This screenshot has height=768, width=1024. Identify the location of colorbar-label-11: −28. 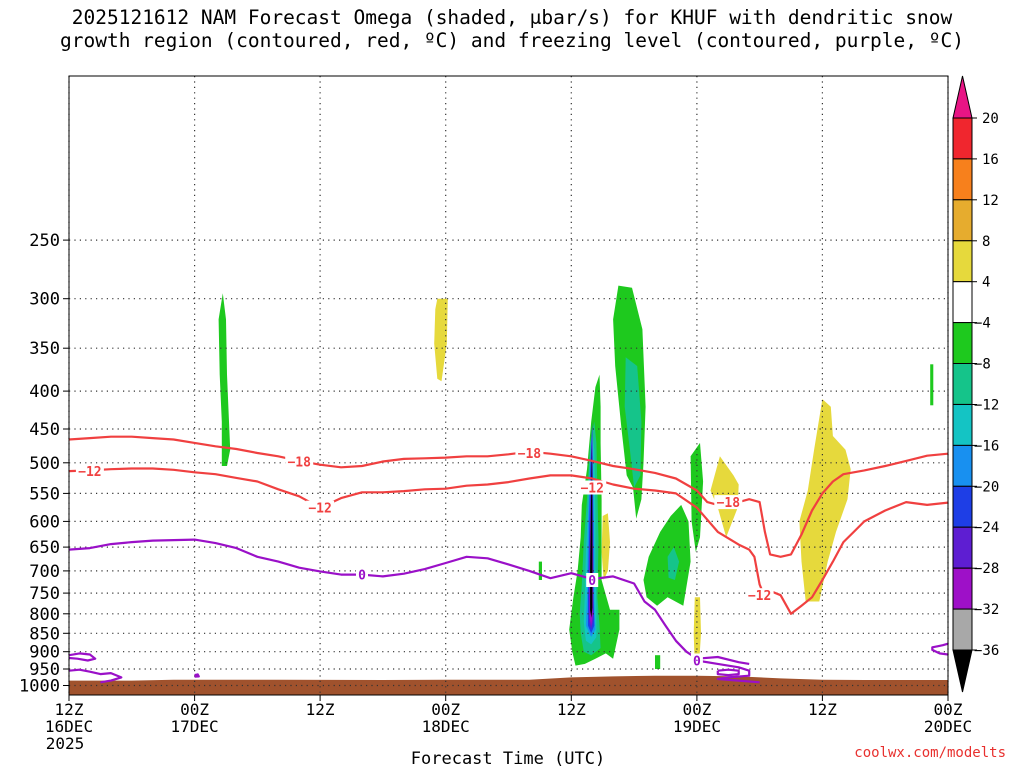
(986, 569).